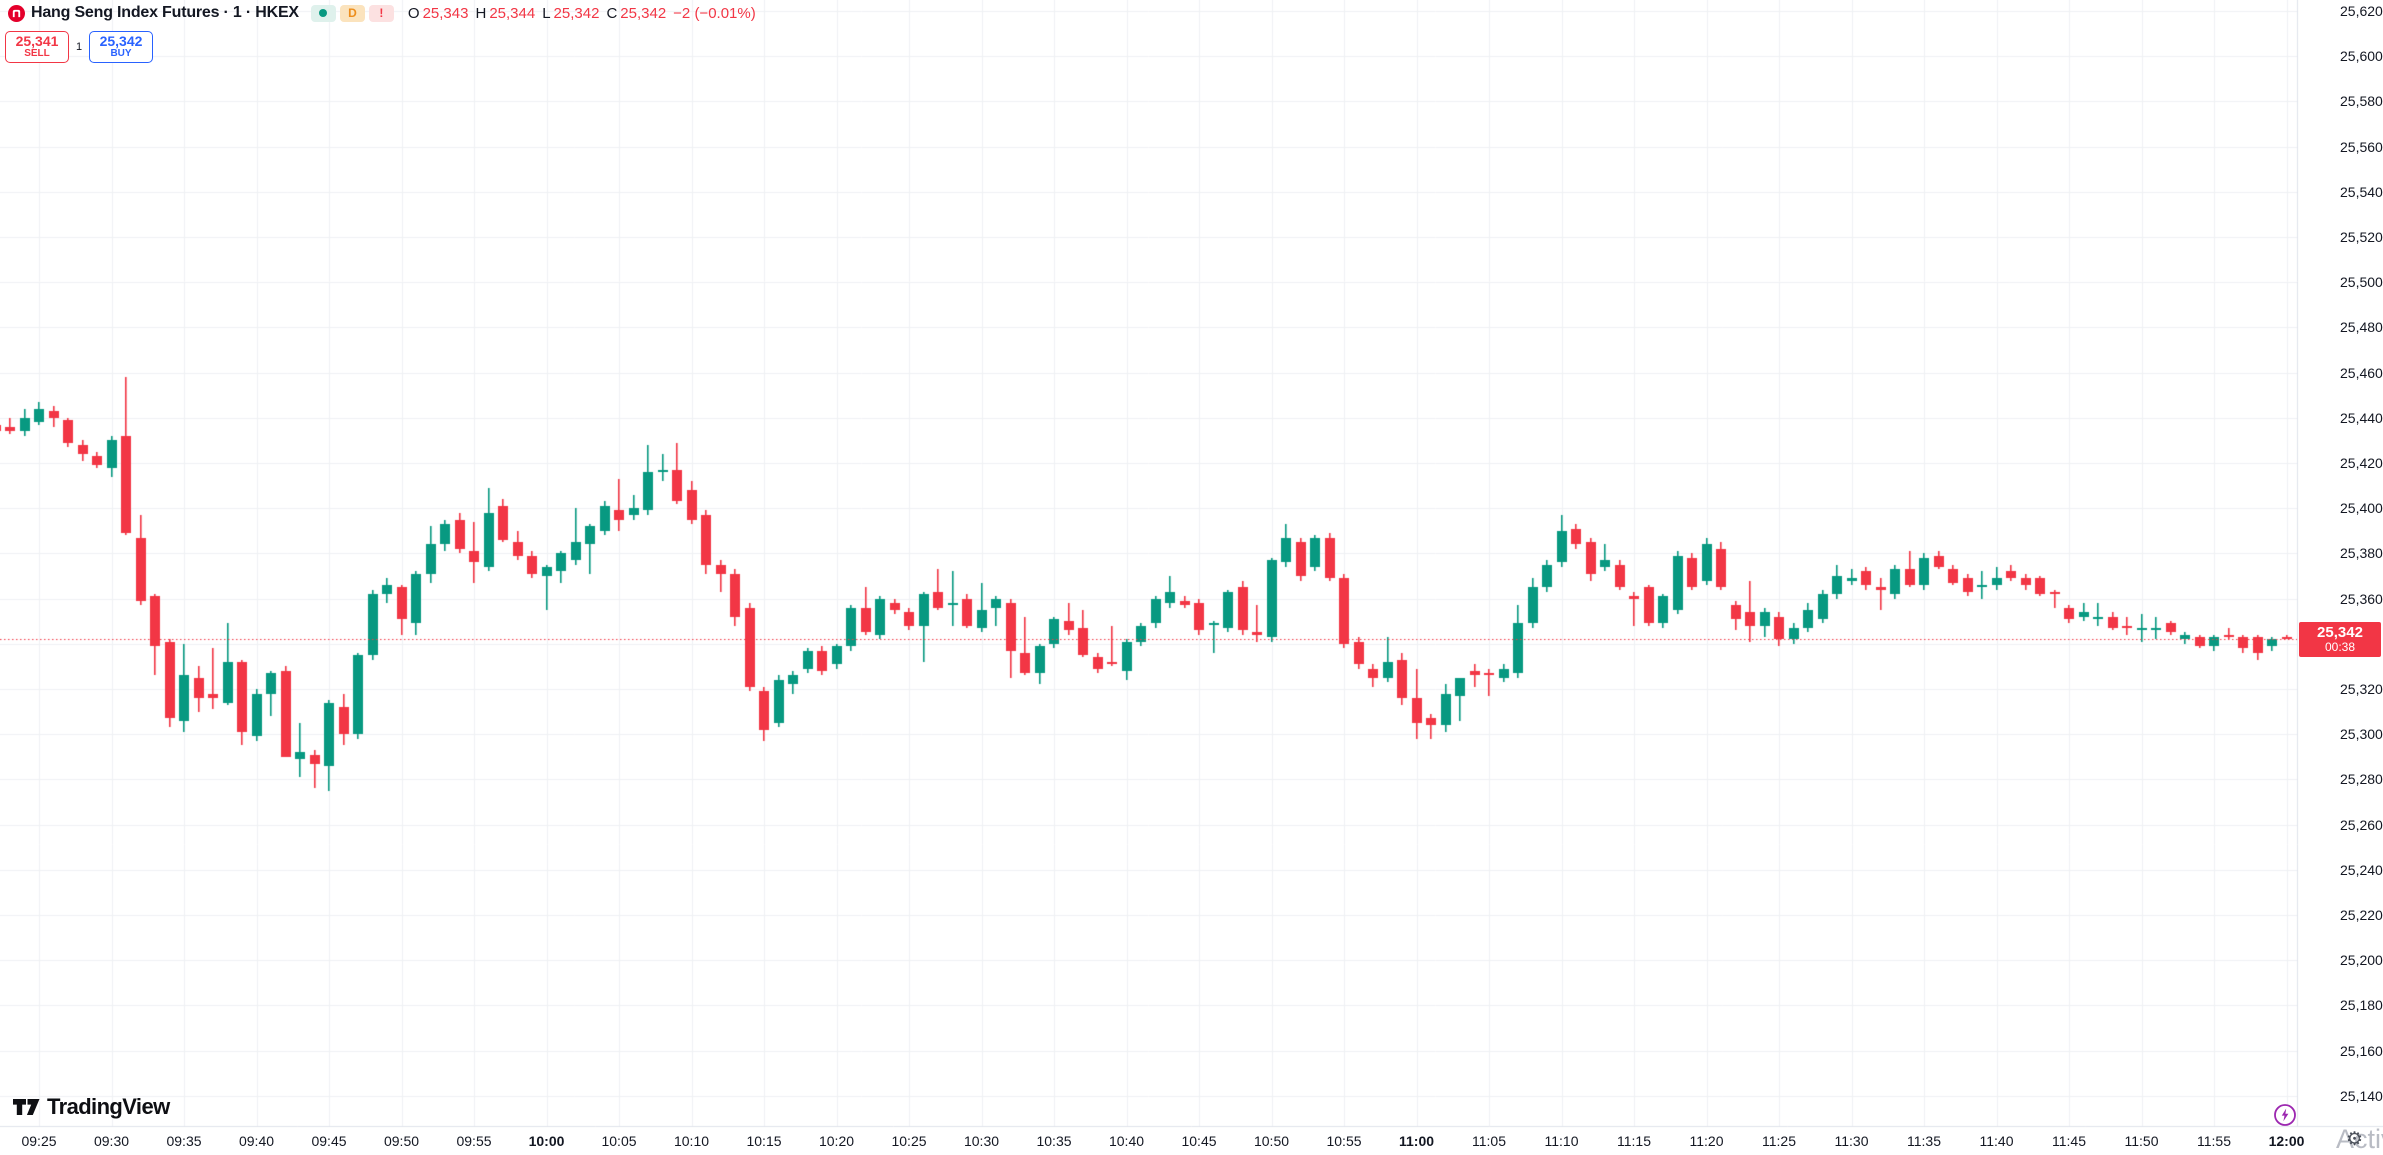  What do you see at coordinates (714, 13) in the screenshot?
I see `change-value: −2 (−0.01%)` at bounding box center [714, 13].